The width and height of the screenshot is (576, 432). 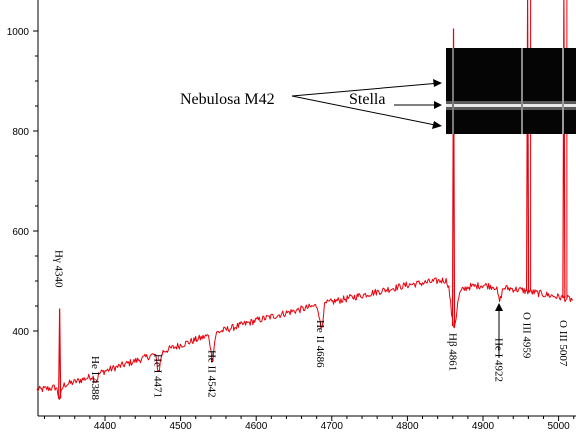 I want to click on spectral-line-label: He II 4686, so click(x=320, y=344).